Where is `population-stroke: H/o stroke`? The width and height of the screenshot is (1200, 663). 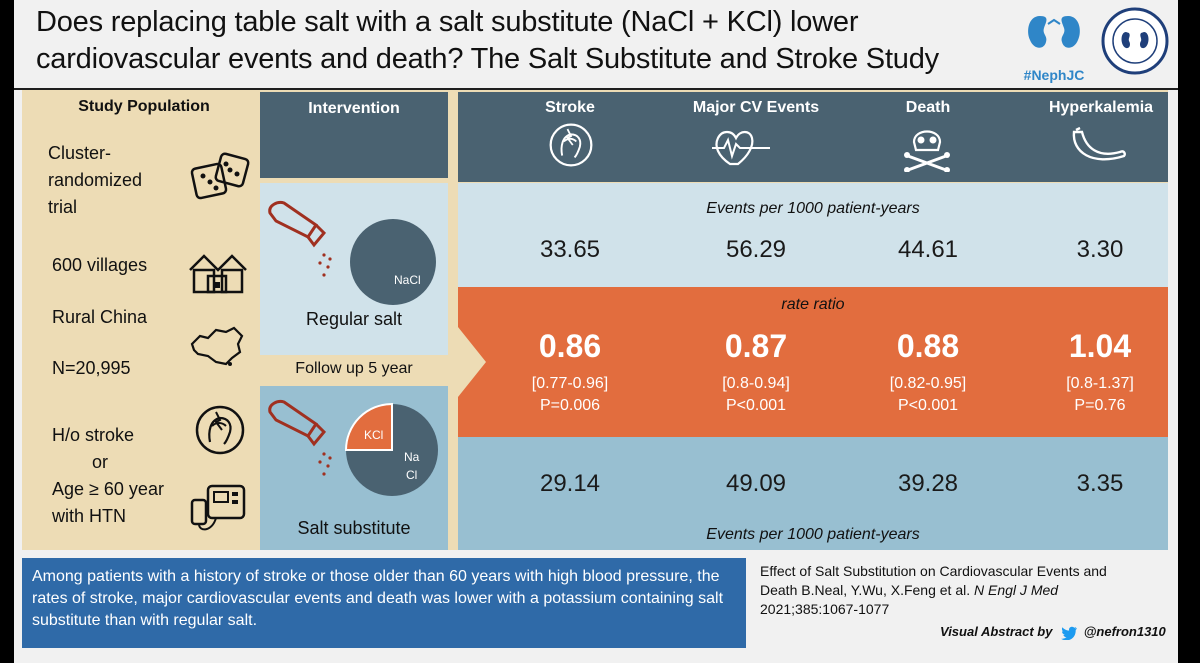
population-stroke: H/o stroke is located at coordinates (93, 435).